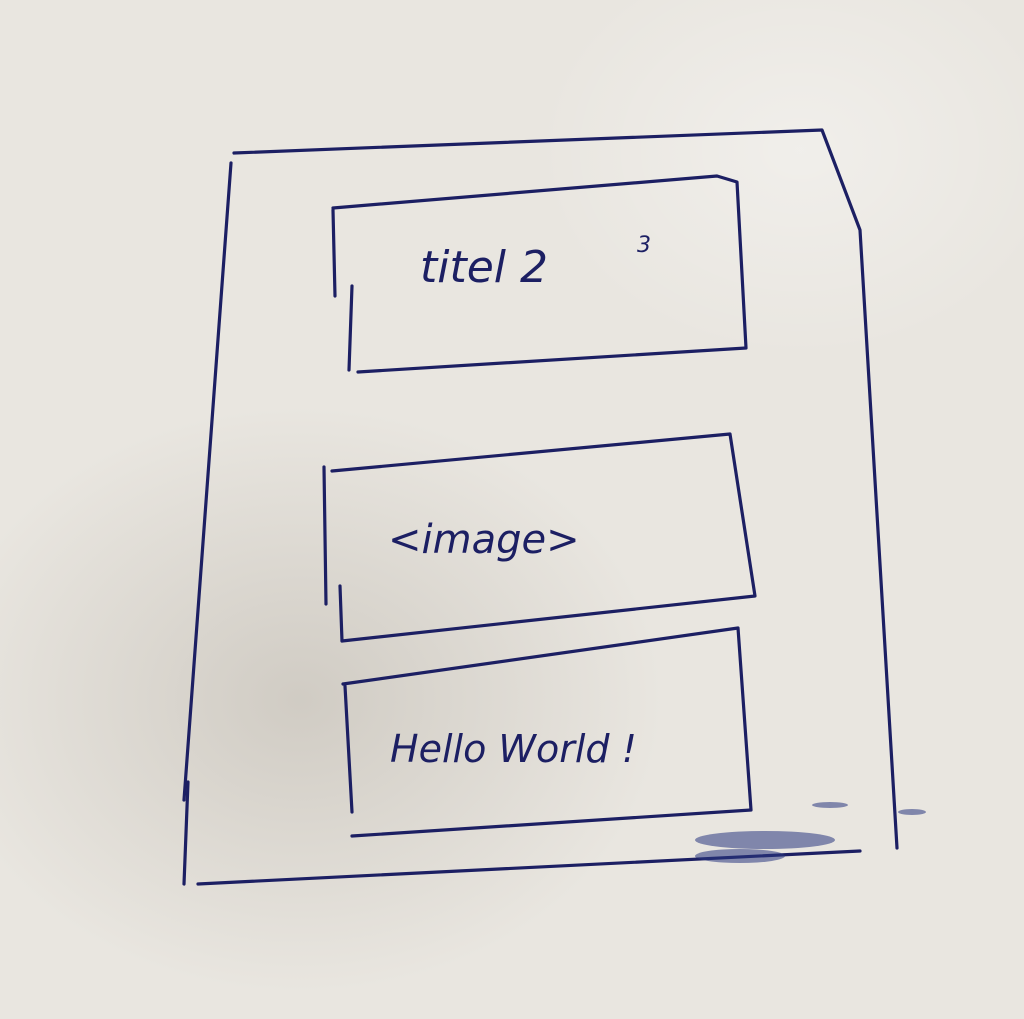  What do you see at coordinates (810, 832) in the screenshot?
I see `ink-smudge` at bounding box center [810, 832].